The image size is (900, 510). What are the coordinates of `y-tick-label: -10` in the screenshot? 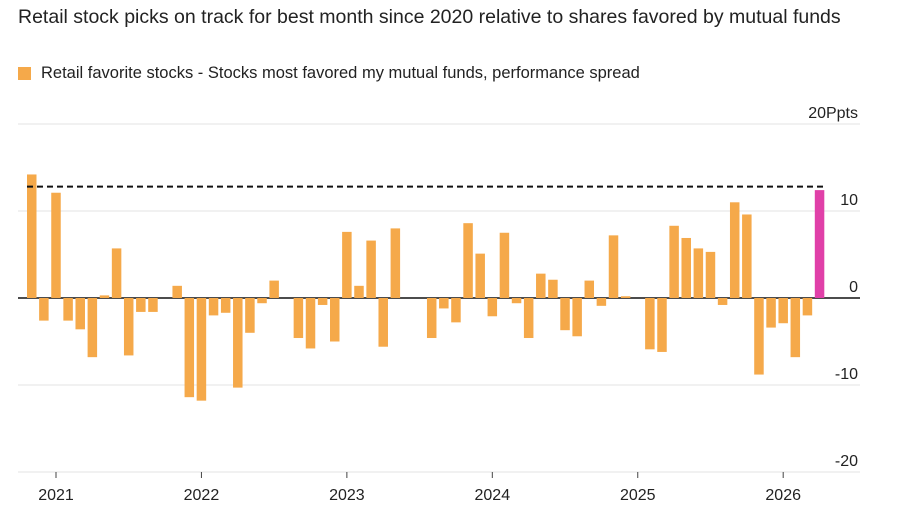 It's located at (846, 374).